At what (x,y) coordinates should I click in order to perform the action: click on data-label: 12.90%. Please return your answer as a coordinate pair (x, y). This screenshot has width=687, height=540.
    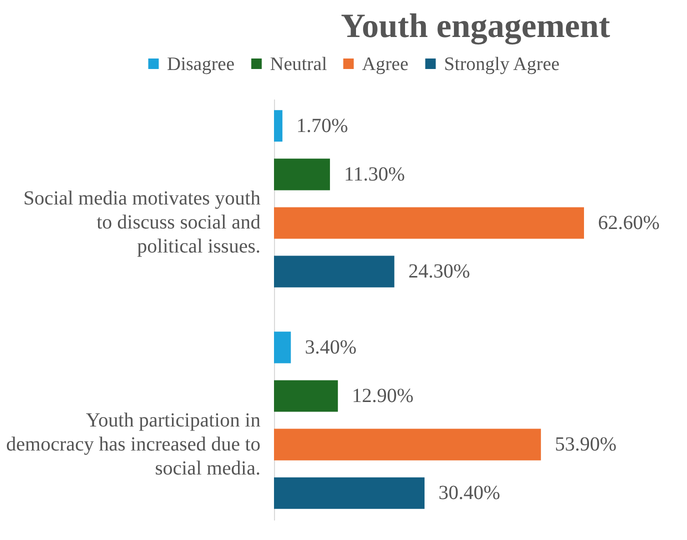
    Looking at the image, I should click on (383, 396).